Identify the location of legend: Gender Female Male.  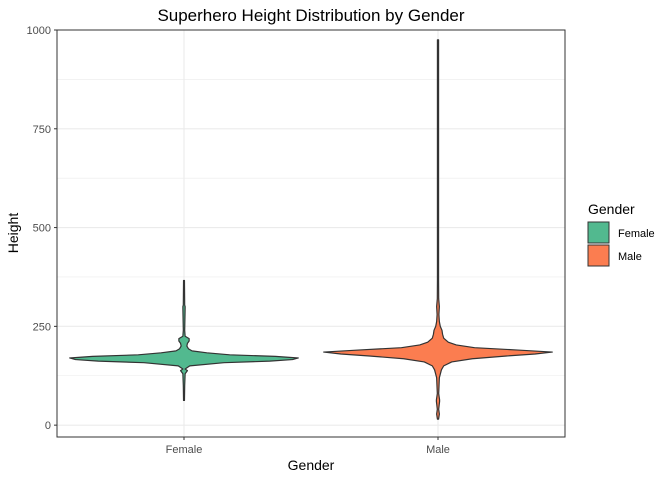
(621, 234).